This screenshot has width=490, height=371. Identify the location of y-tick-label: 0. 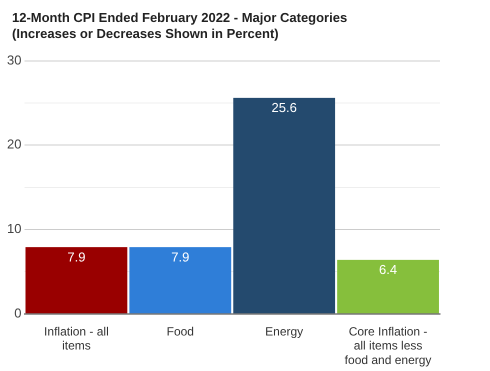
(18, 312).